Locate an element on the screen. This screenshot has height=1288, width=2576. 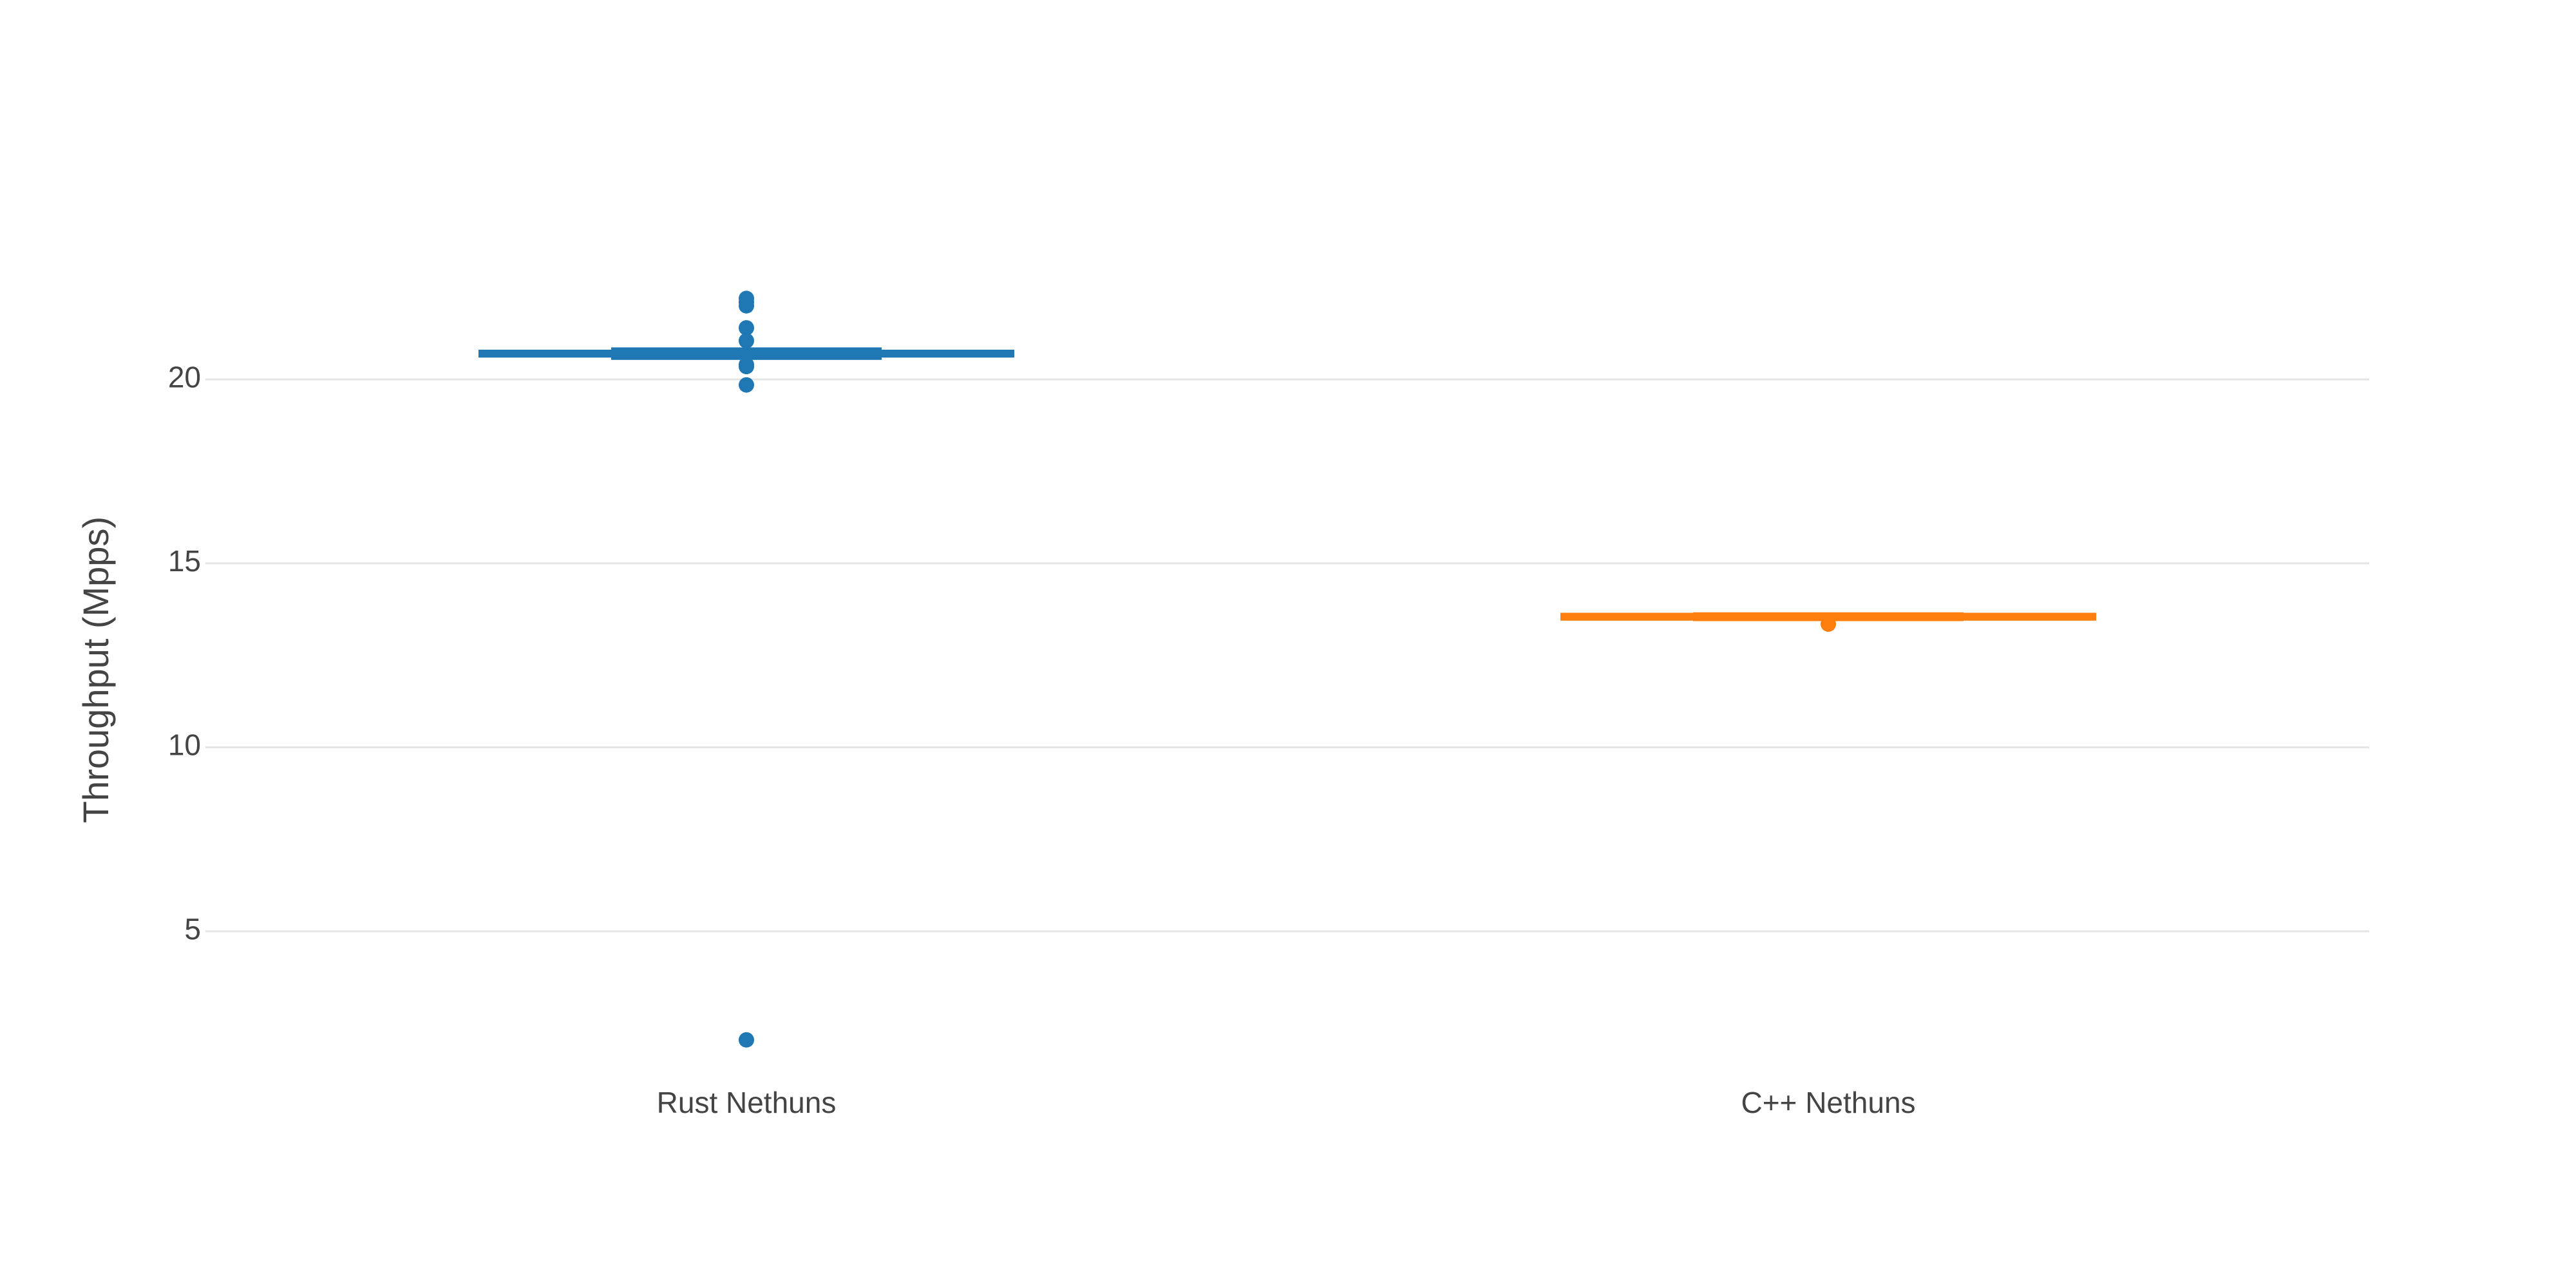
x-tick-label: Rust Nethuns is located at coordinates (747, 1102).